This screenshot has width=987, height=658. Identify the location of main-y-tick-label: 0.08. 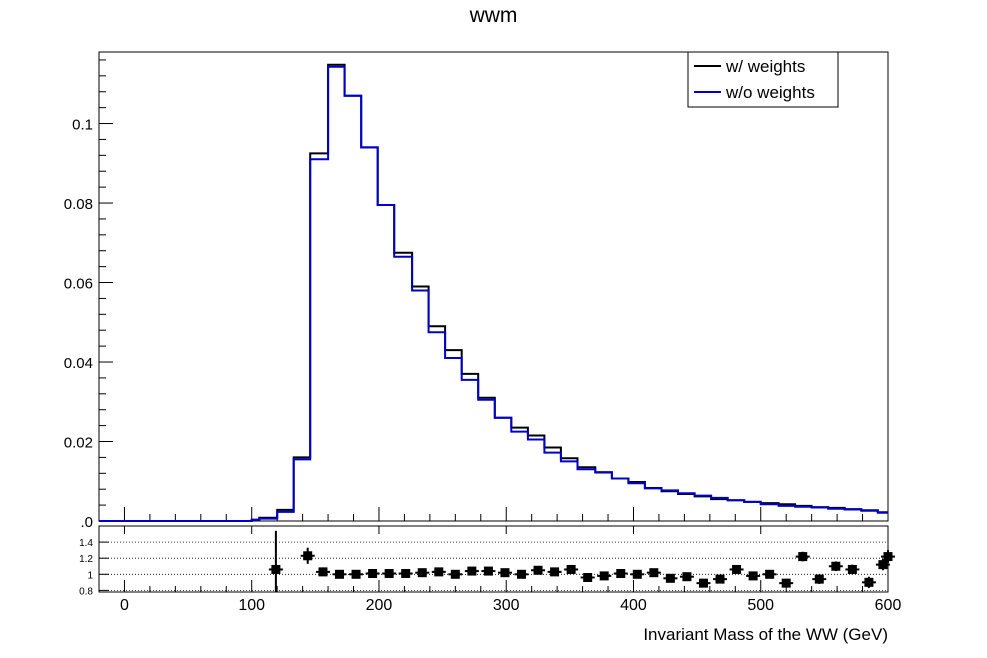
(78, 204).